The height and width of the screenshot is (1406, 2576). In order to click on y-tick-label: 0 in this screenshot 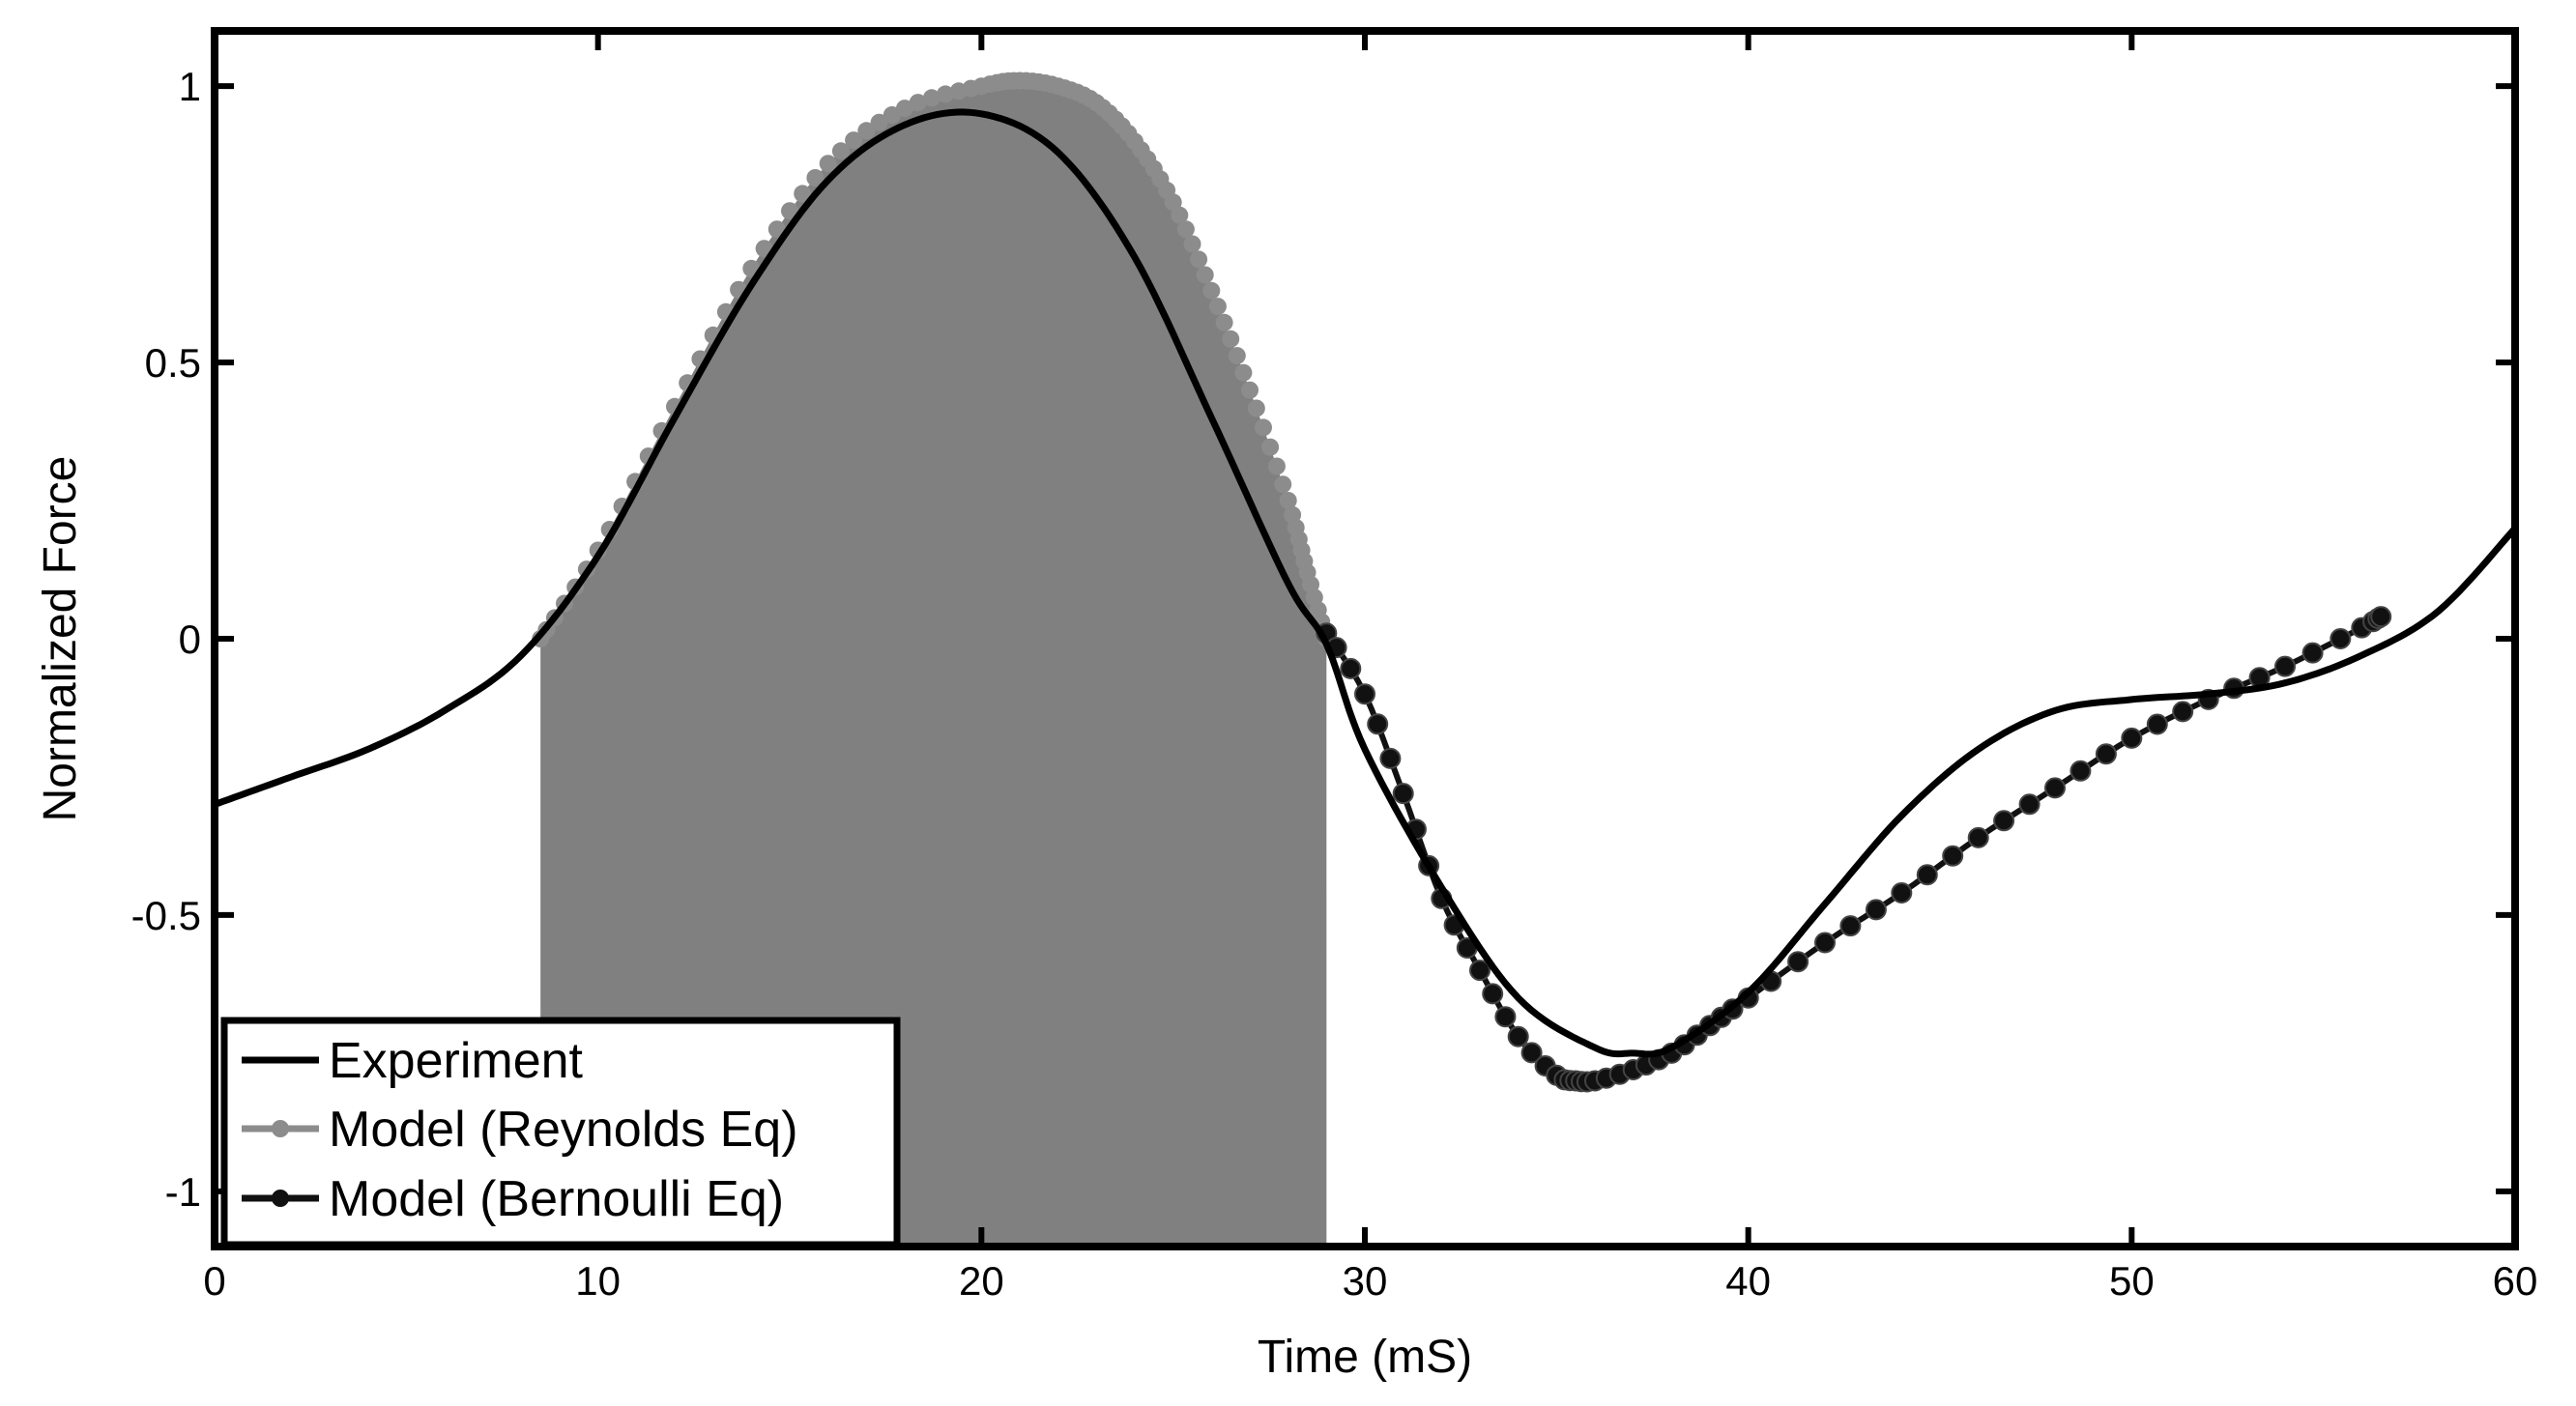, I will do `click(190, 639)`.